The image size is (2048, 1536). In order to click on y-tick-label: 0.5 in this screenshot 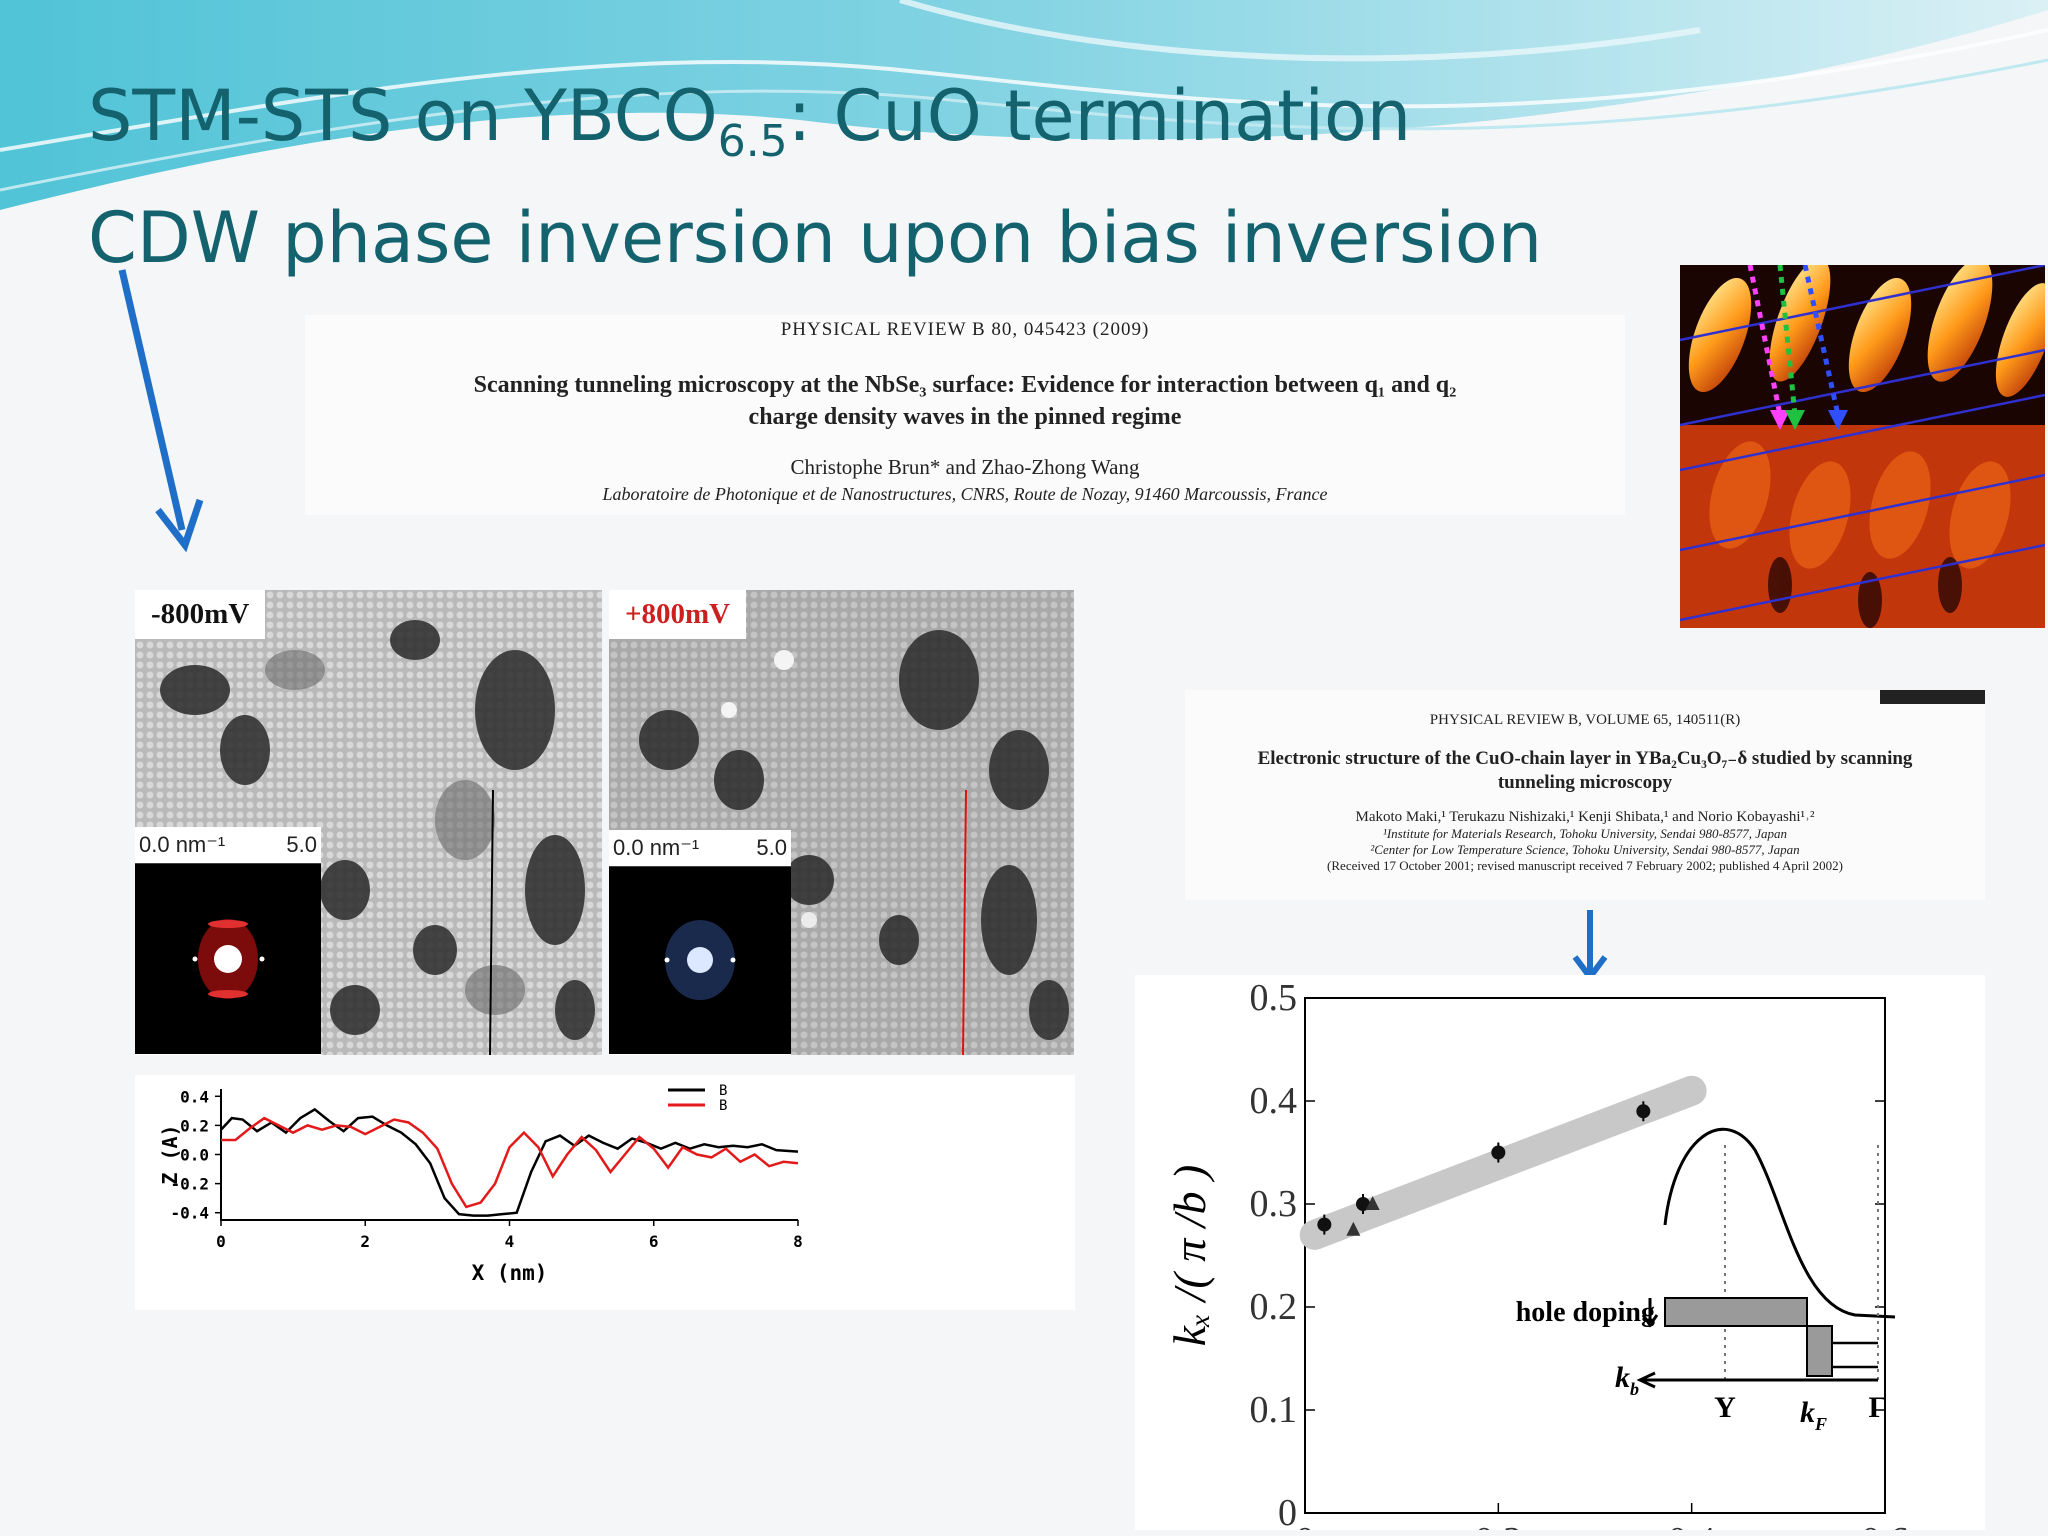, I will do `click(1274, 998)`.